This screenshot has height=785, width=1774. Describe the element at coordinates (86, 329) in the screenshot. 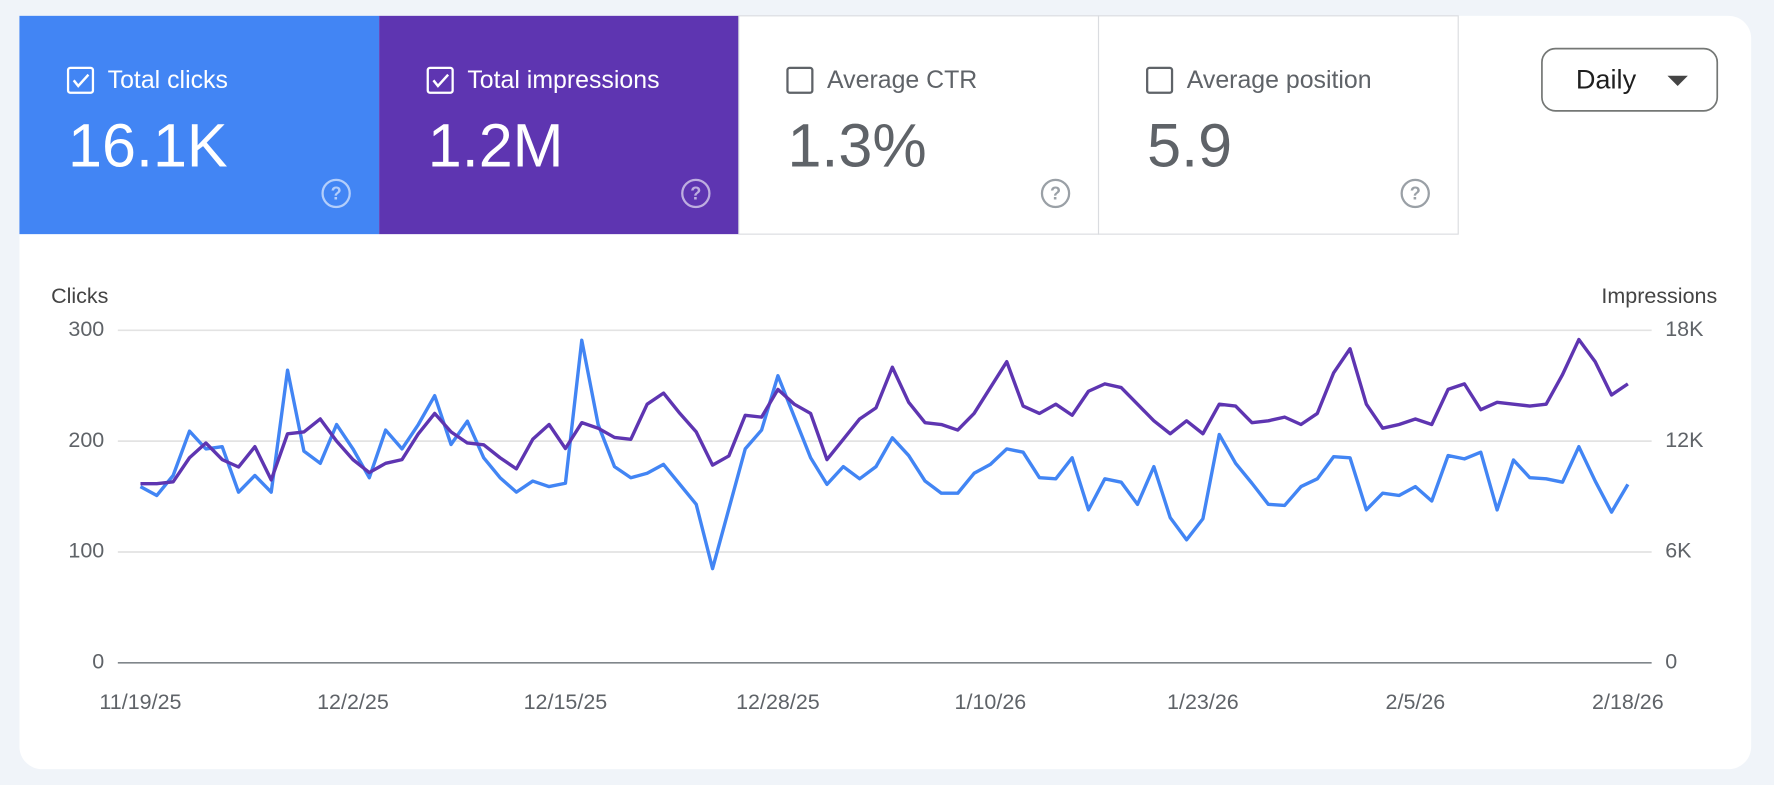

I see `y-tick-label: 300` at that location.